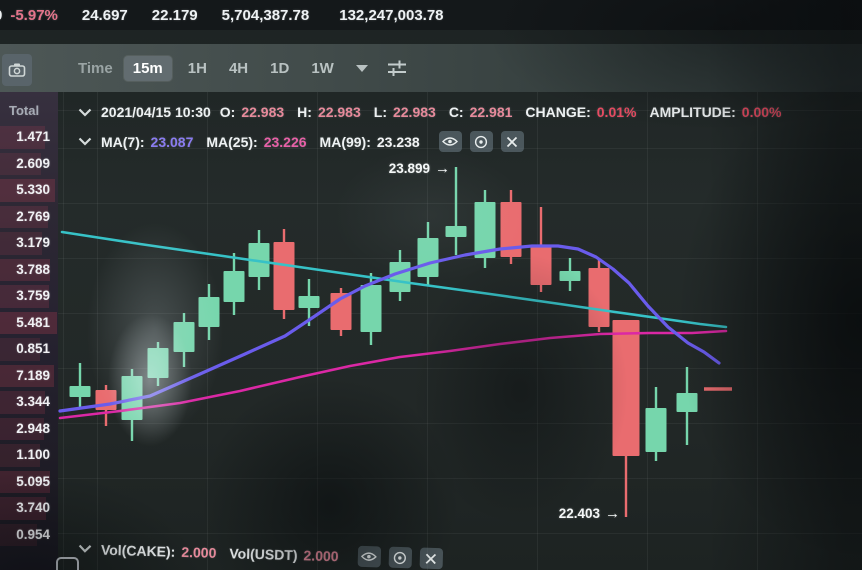 This screenshot has height=570, width=862. What do you see at coordinates (285, 141) in the screenshot?
I see `field-value: 23.226` at bounding box center [285, 141].